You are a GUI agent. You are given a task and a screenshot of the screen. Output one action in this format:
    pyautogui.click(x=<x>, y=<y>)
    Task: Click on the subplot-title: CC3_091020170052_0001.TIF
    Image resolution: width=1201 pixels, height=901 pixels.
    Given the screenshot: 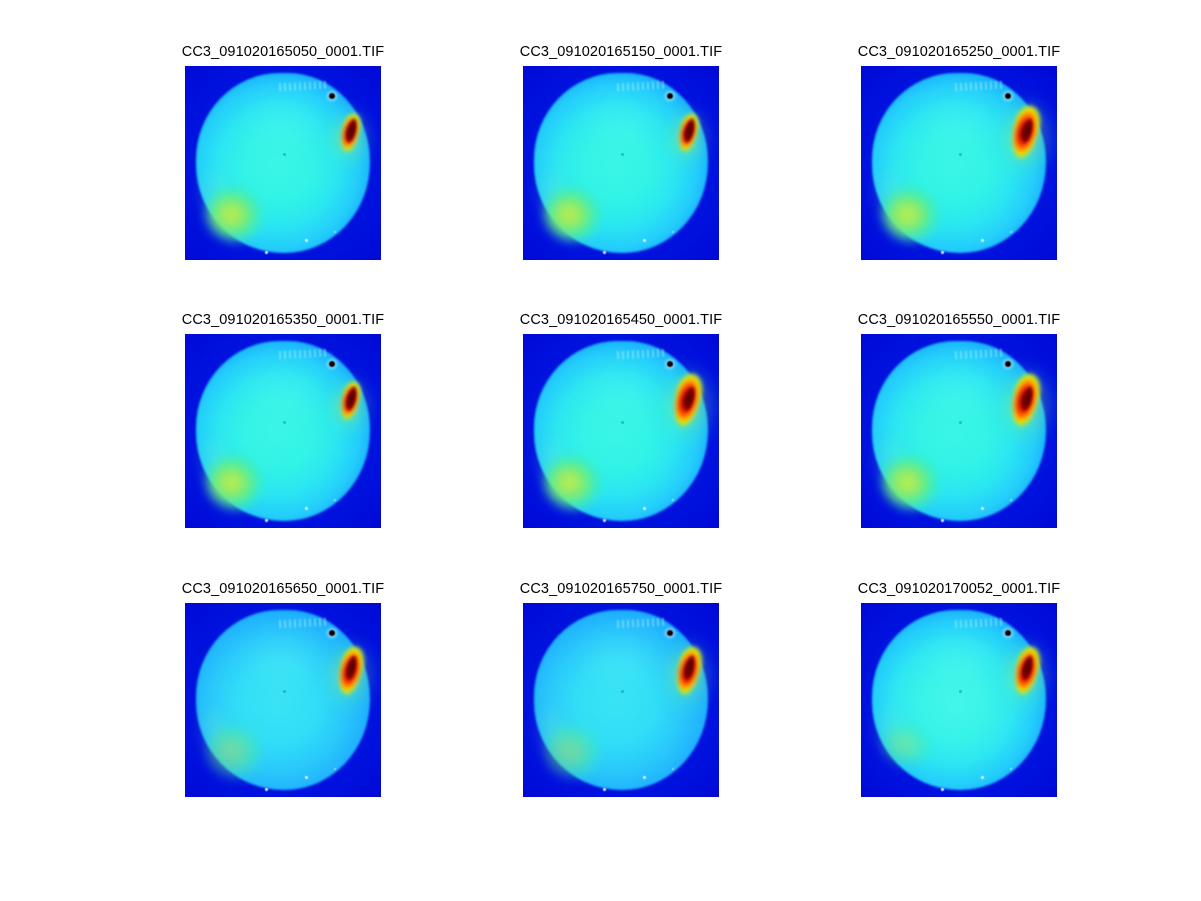 What is the action you would take?
    pyautogui.click(x=959, y=589)
    